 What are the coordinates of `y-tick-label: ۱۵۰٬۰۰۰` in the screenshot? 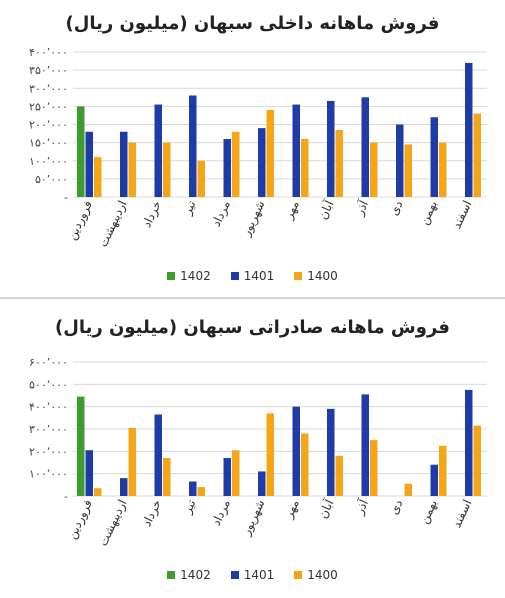 It's located at (48, 143).